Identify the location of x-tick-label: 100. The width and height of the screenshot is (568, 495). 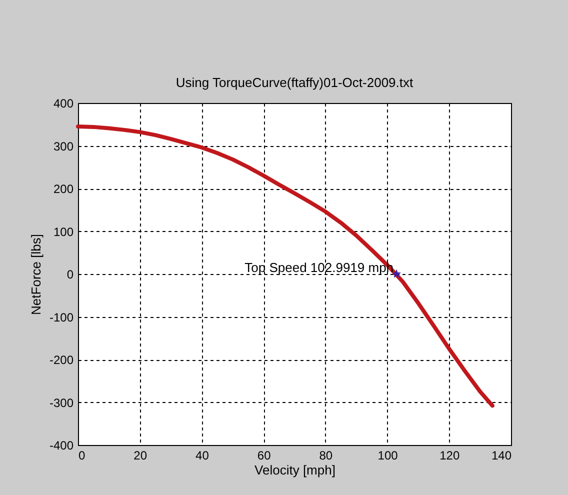
(388, 455).